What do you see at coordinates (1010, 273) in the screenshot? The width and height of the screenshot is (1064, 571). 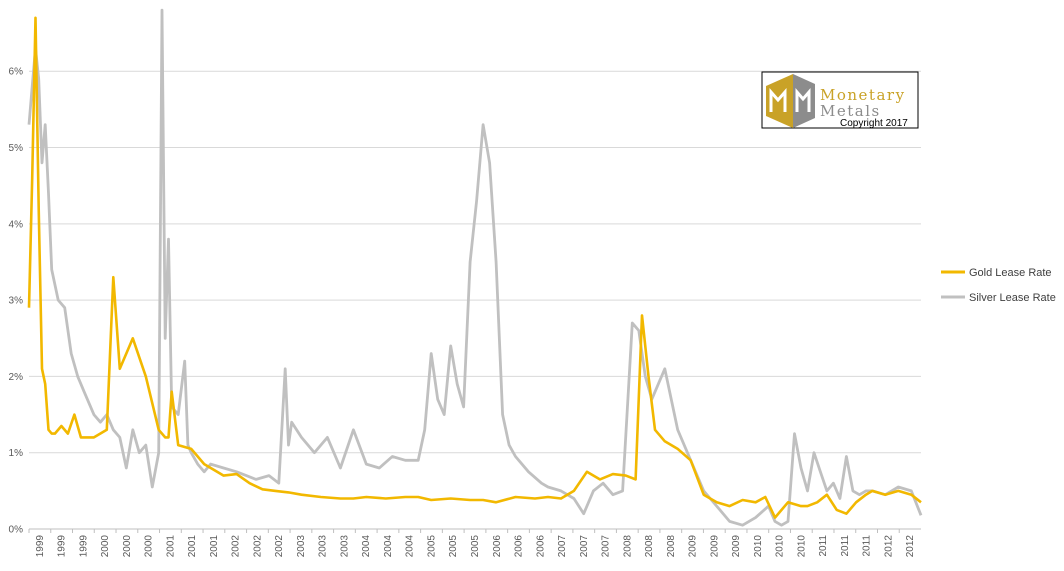 I see `legend-label: Gold Lease Rate` at bounding box center [1010, 273].